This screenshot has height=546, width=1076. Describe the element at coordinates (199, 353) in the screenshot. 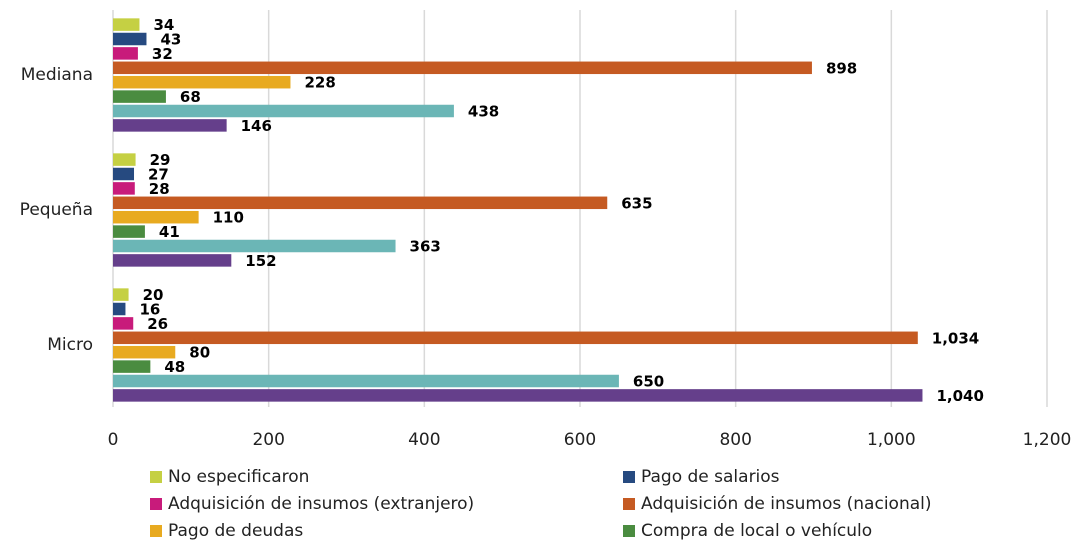

I see `data-label: 80` at that location.